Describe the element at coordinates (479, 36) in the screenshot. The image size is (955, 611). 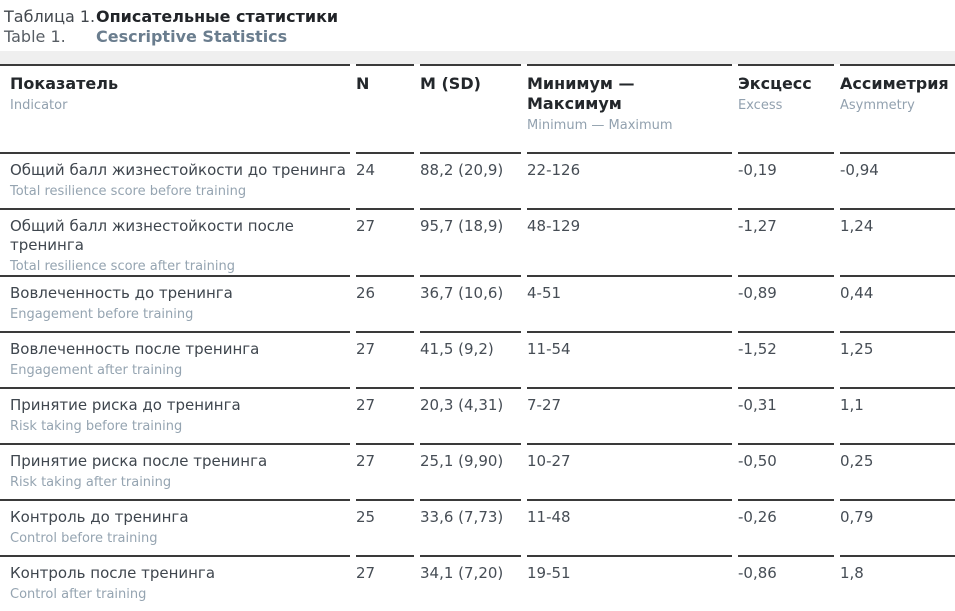
I see `caption-line-en: Table 1. Cescriptive Statistics` at that location.